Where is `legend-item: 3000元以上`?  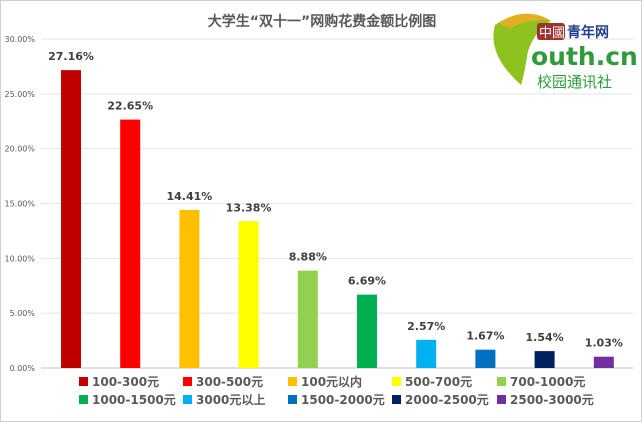 legend-item: 3000元以上 is located at coordinates (224, 399).